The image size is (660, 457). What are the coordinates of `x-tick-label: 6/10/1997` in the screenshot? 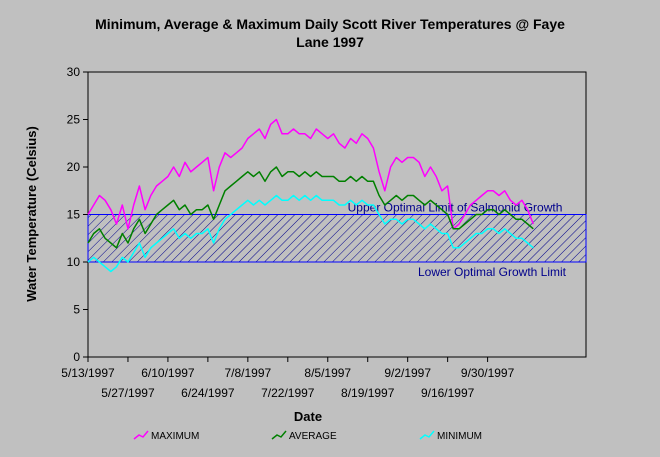 It's located at (168, 373).